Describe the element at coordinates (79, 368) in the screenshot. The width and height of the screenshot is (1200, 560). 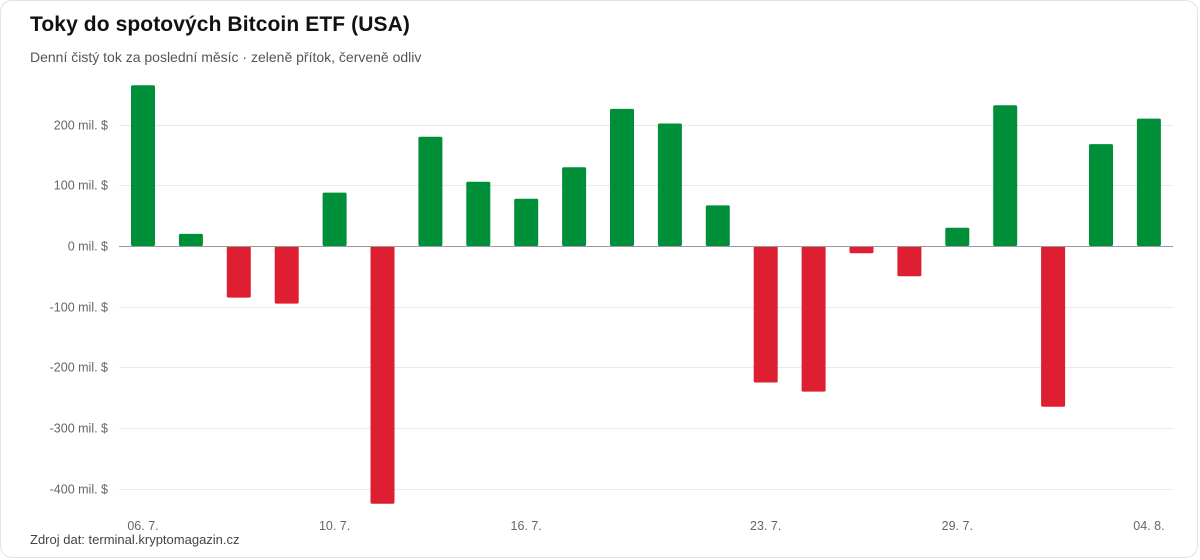
I see `y-tick-label: -200 mil. $` at that location.